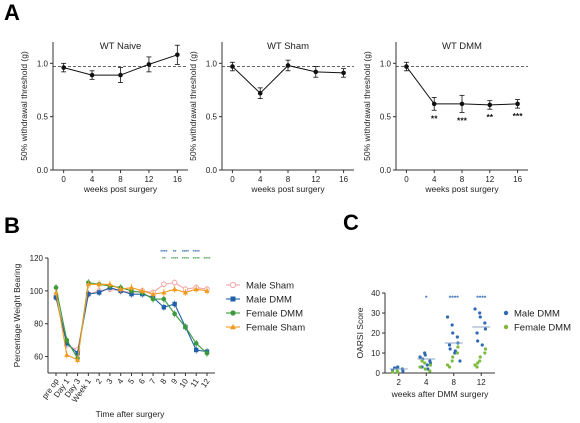 The image size is (580, 423). I want to click on legend-label: Male Sham, so click(270, 286).